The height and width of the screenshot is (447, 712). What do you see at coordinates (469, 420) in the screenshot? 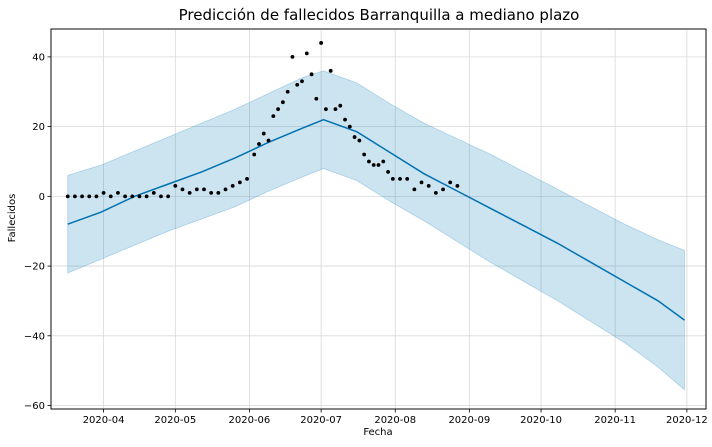
I see `x-tick-label: 2020-09` at bounding box center [469, 420].